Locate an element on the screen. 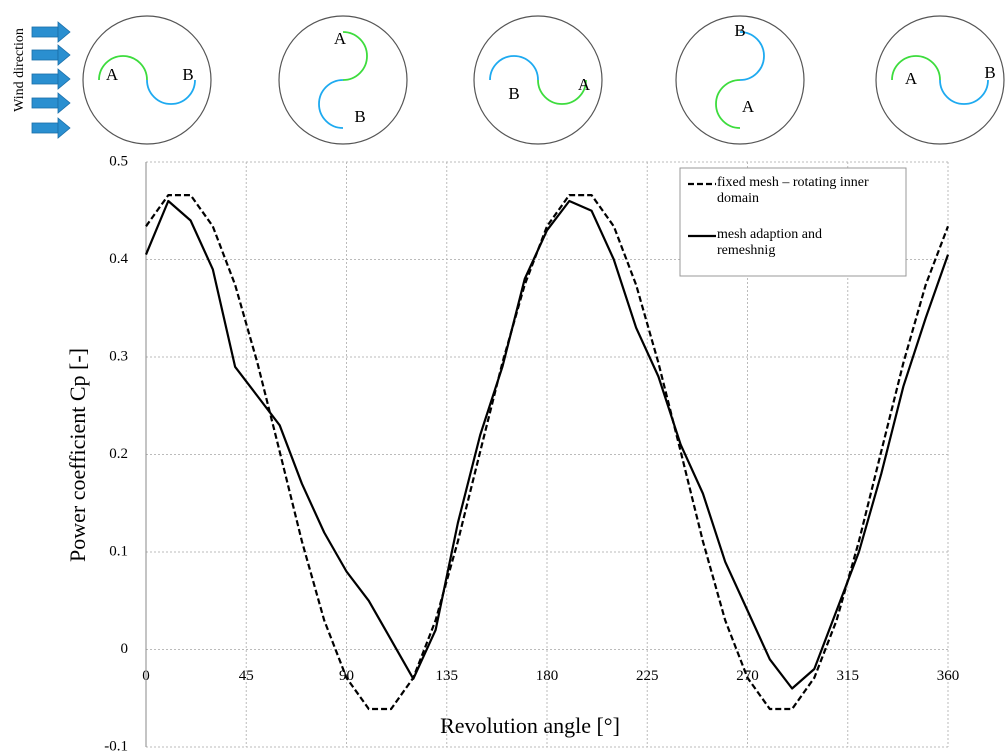 The image size is (1006, 754). y-tick-label: -0.1 is located at coordinates (116, 746).